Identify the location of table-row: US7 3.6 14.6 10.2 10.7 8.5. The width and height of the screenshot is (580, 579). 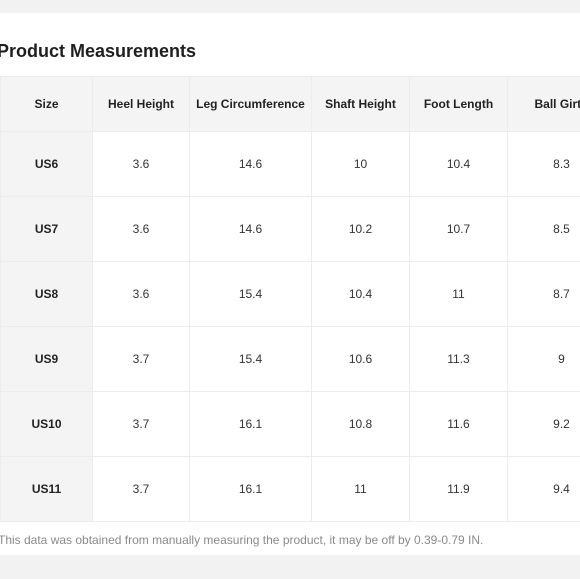
(290, 229).